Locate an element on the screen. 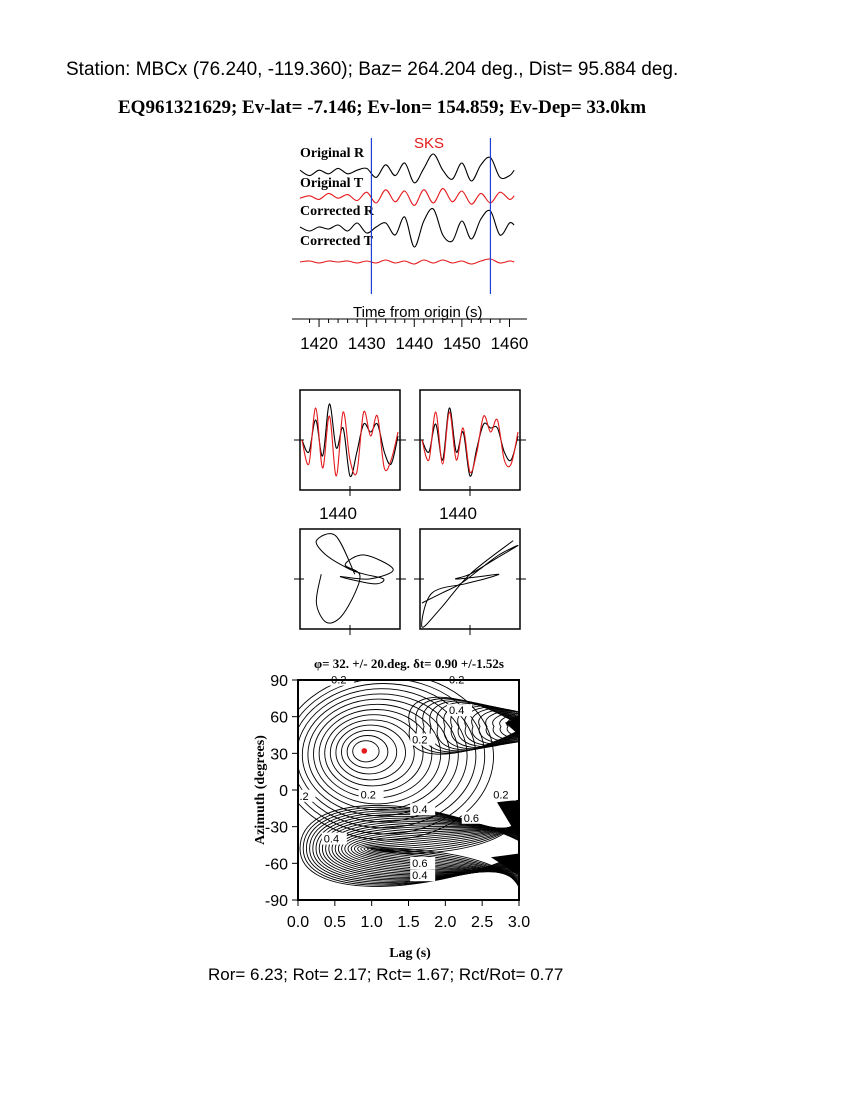  x-tick-label: 0.5 is located at coordinates (335, 922).